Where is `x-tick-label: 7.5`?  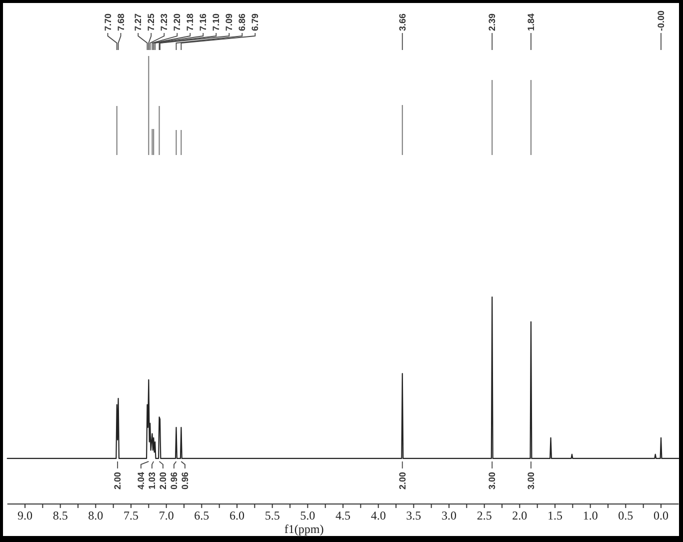
x-tick-label: 7.5 is located at coordinates (131, 515).